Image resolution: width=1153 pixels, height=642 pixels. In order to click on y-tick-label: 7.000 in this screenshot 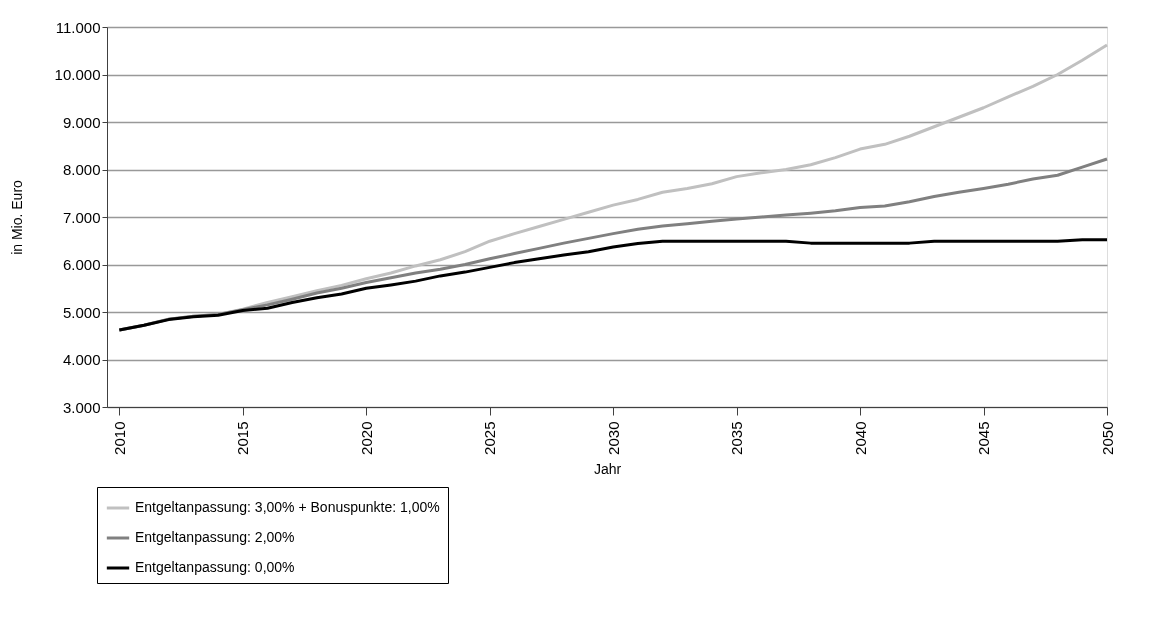, I will do `click(81, 217)`.